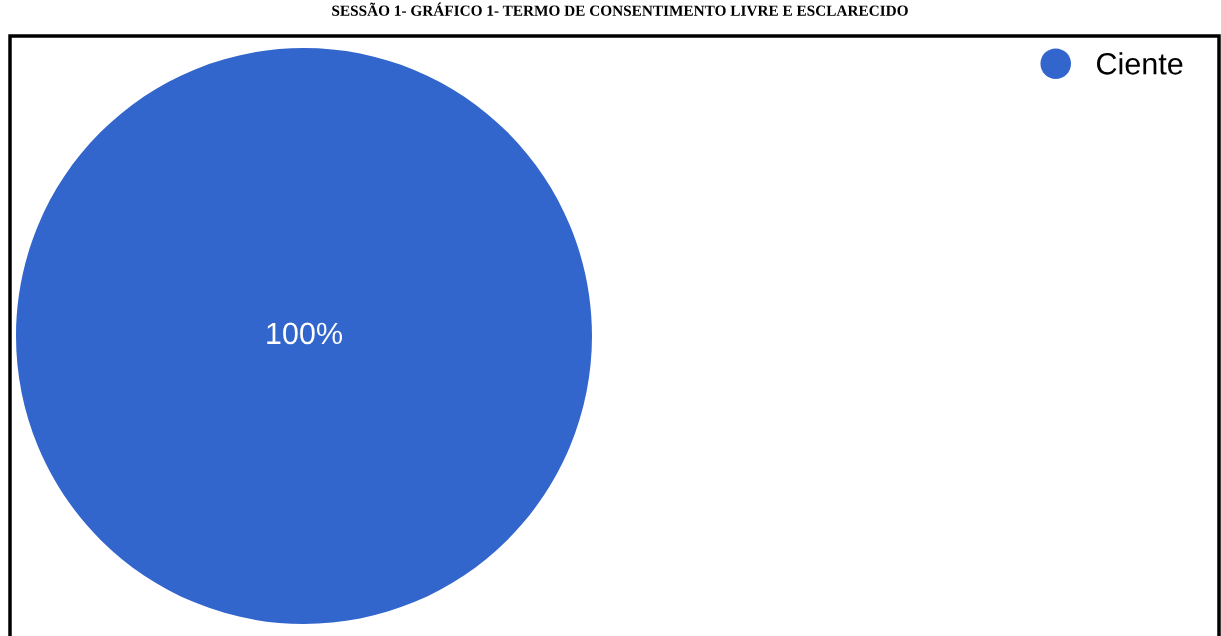 This screenshot has width=1221, height=636. I want to click on chart-title: SESSÃO 1- GRÁFICO 1- TERMO DE CONSENTIMENTO LIVRE E ESCLARECIDO, so click(620, 9).